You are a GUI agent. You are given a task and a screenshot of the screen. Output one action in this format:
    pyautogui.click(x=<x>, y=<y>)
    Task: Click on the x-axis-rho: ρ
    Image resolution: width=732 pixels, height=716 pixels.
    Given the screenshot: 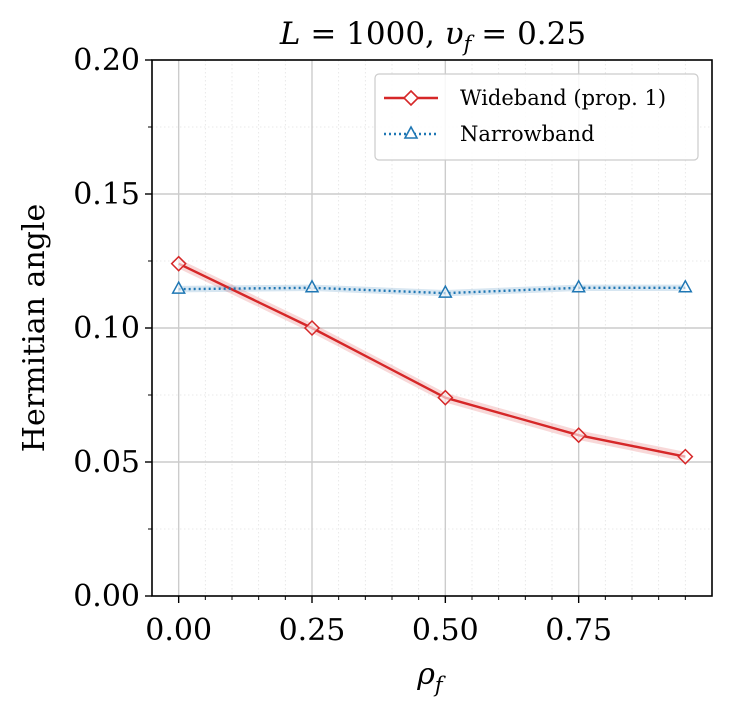 What is the action you would take?
    pyautogui.click(x=425, y=674)
    